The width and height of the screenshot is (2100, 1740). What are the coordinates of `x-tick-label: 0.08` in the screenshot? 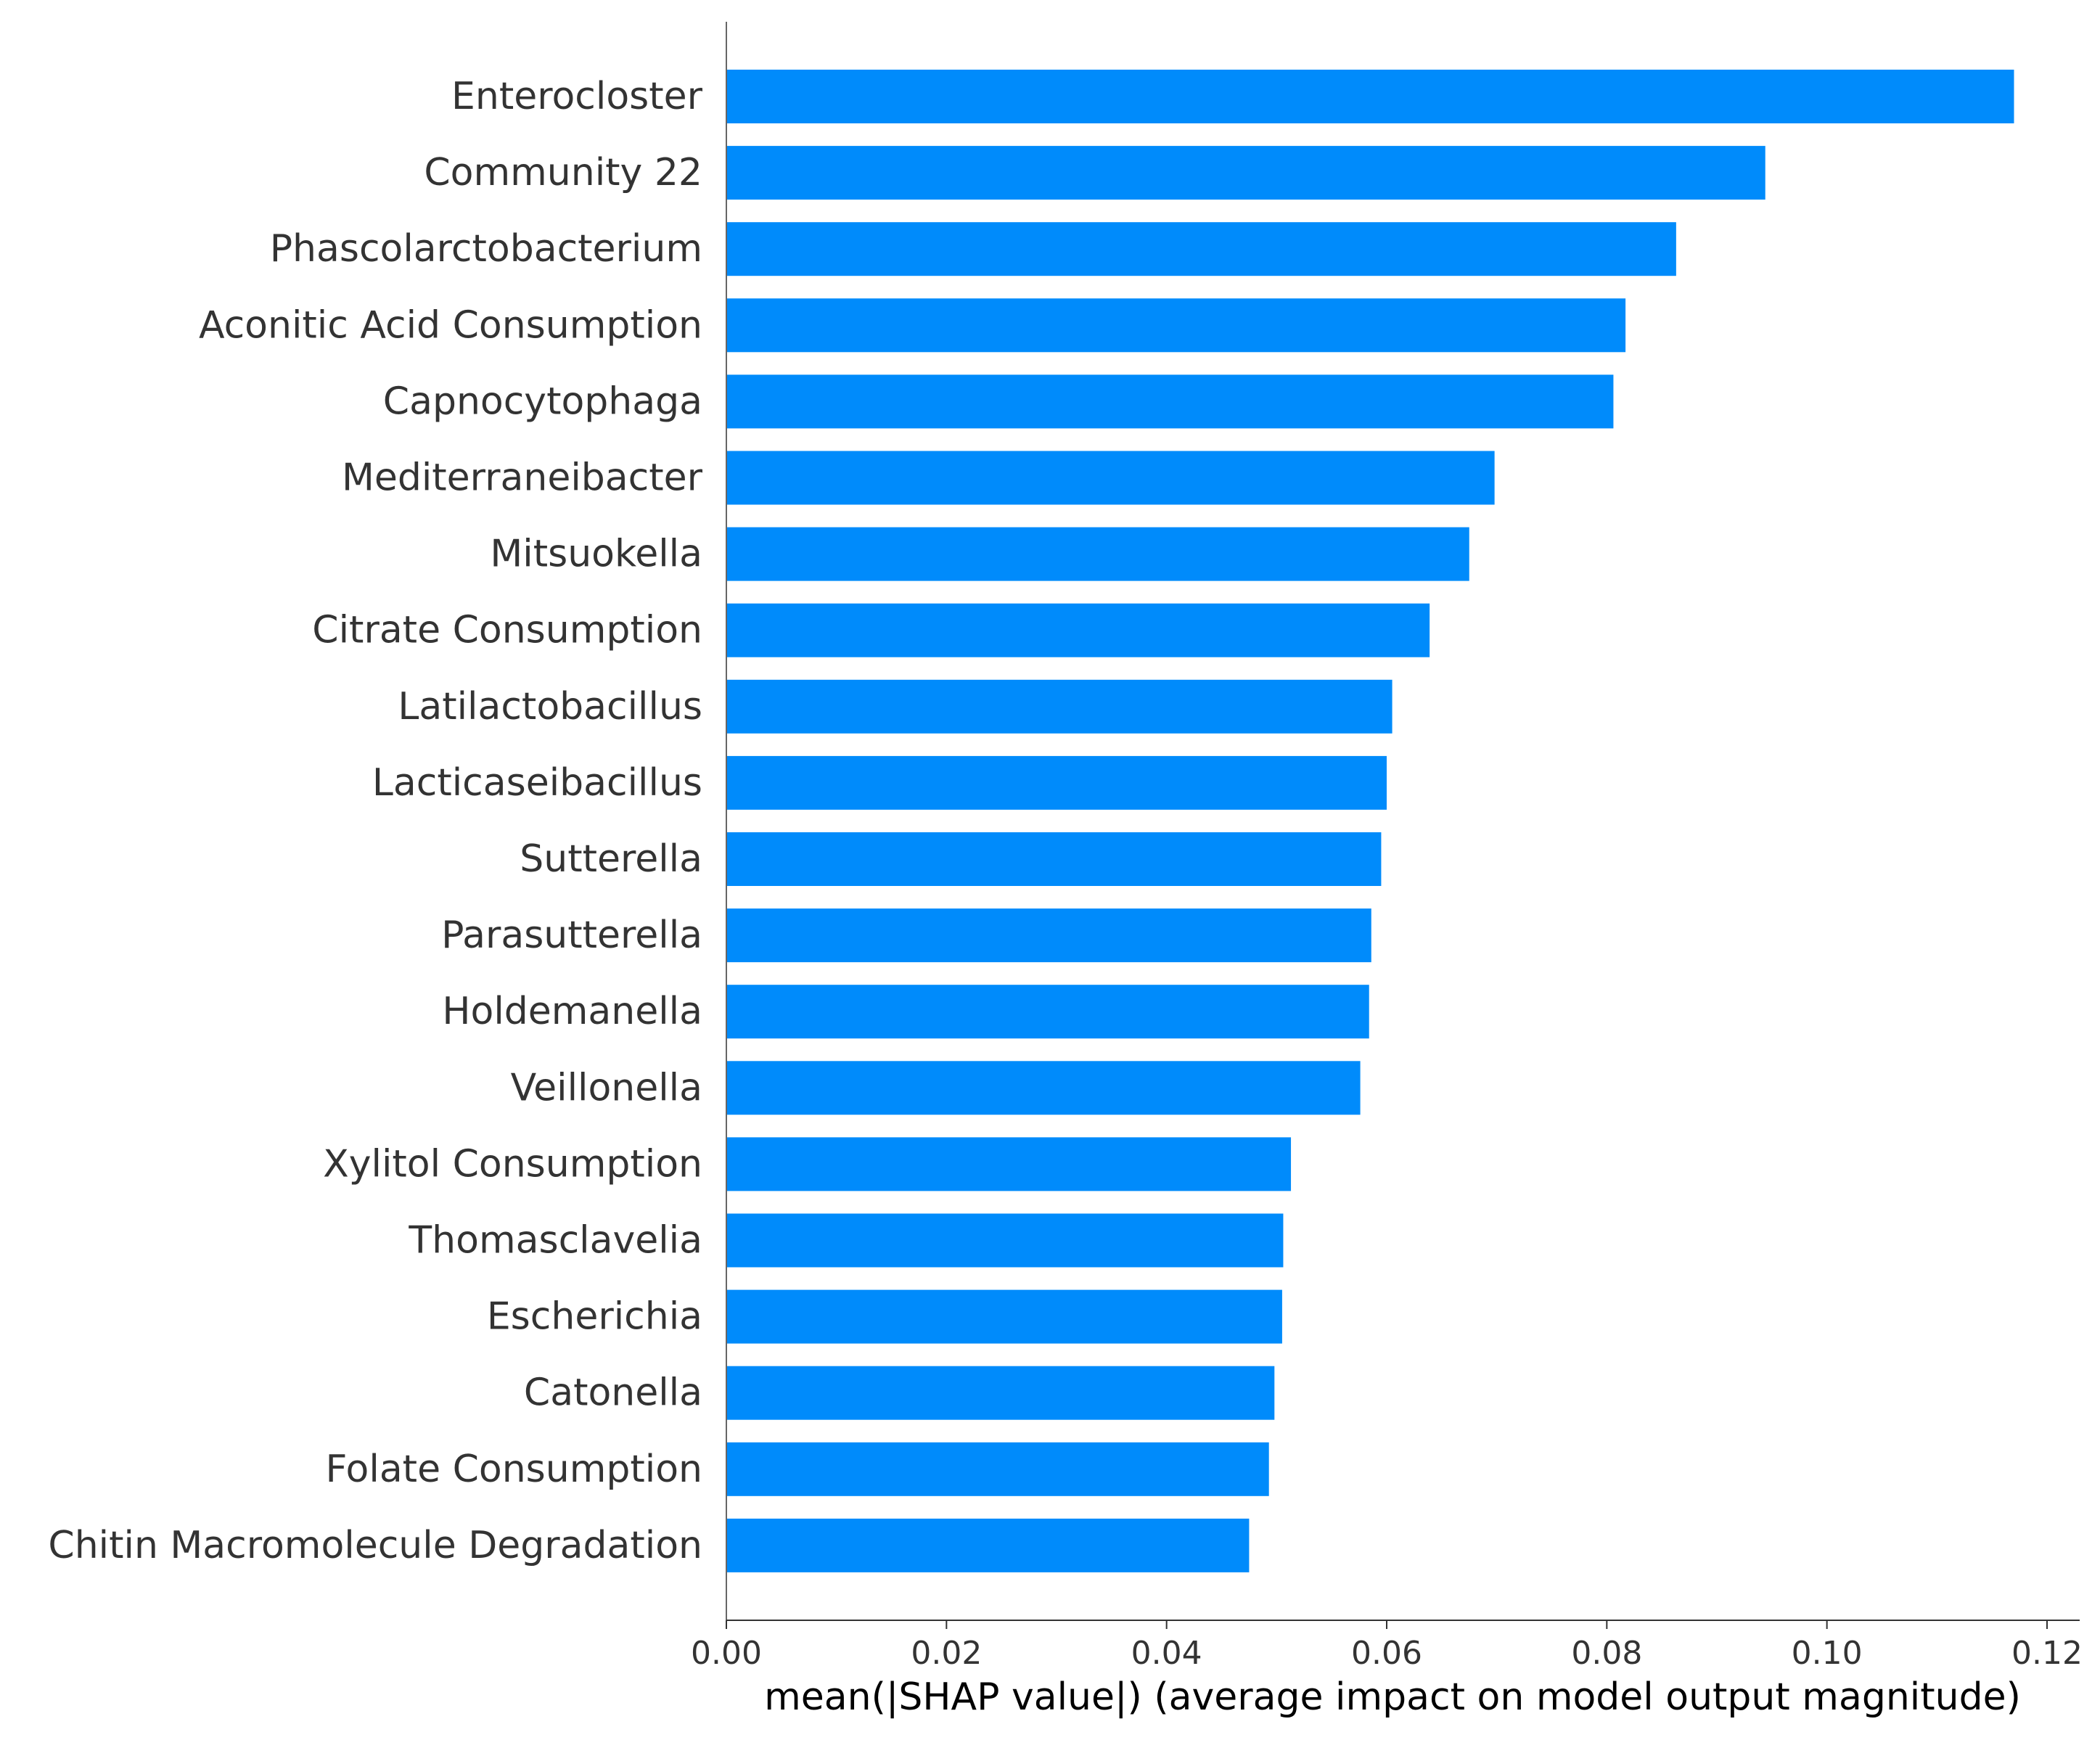 It's located at (1606, 1653).